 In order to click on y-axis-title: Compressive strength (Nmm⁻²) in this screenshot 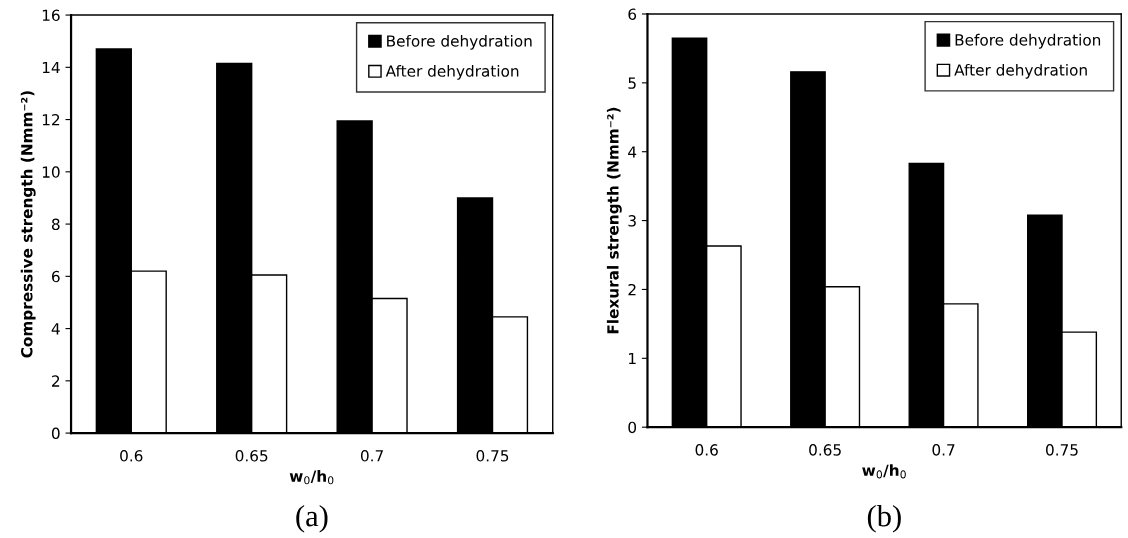, I will do `click(28, 224)`.